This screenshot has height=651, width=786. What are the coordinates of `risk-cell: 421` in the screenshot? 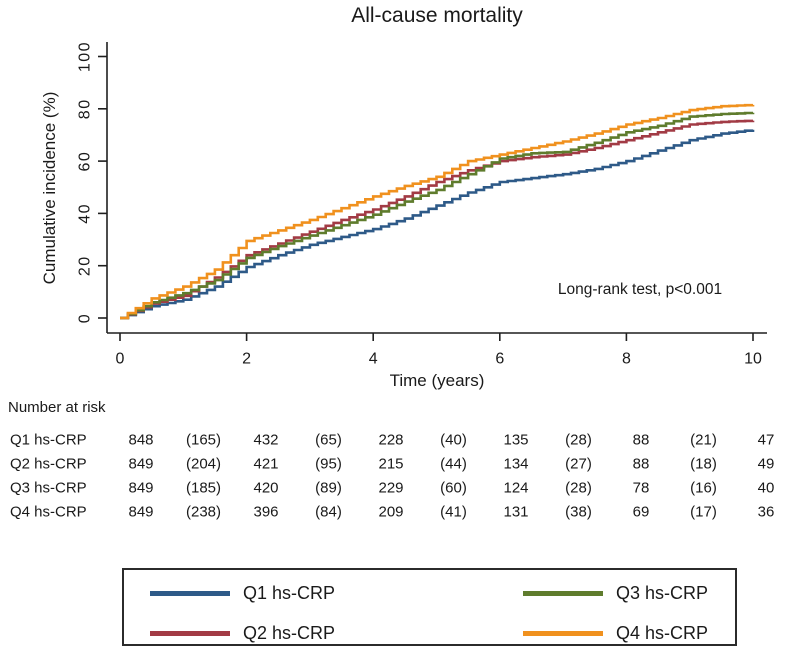 It's located at (266, 464).